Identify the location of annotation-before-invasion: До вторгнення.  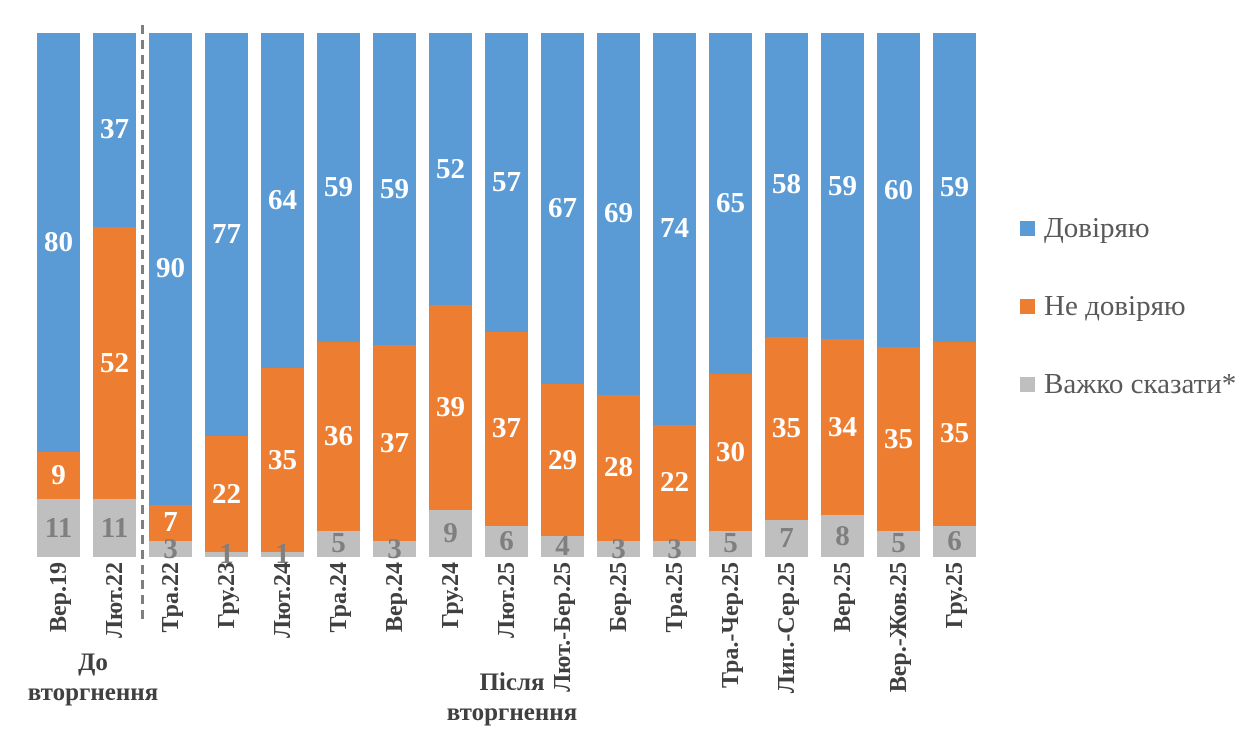
(101, 678).